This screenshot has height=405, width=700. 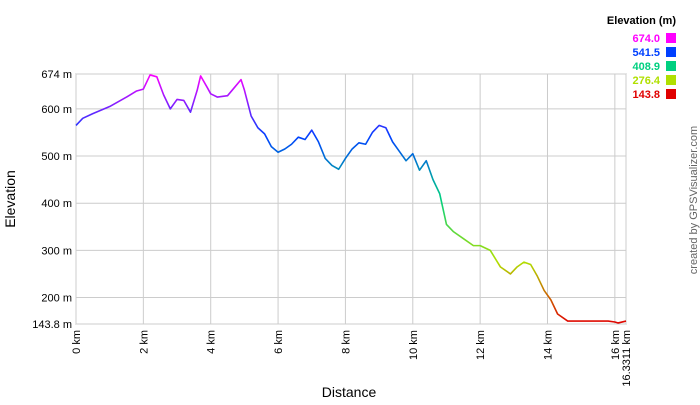 What do you see at coordinates (548, 345) in the screenshot?
I see `x-tick-label: 14 km` at bounding box center [548, 345].